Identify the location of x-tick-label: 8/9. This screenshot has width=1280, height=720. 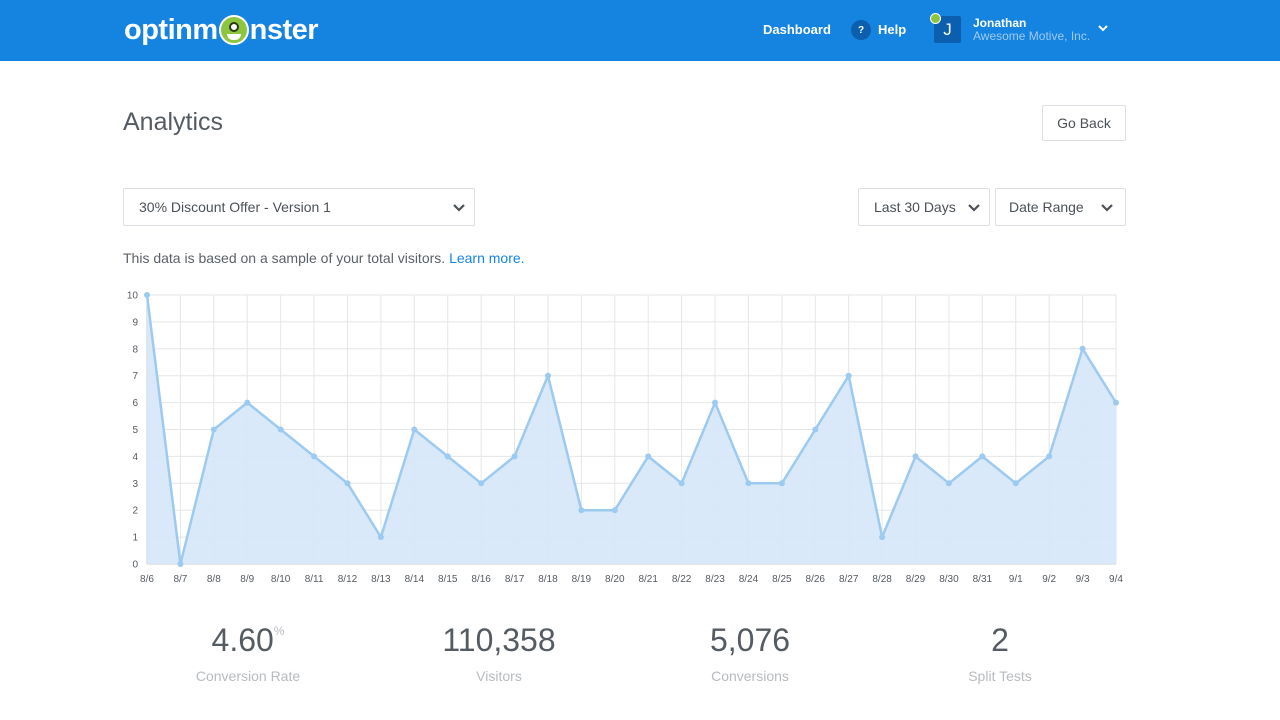
(247, 579).